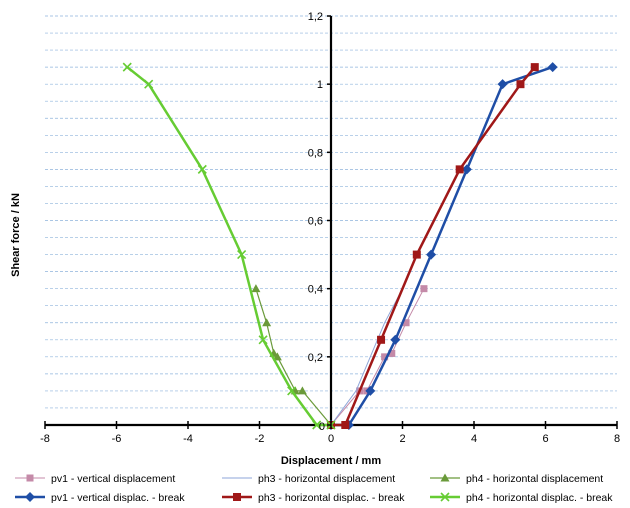 The image size is (630, 508). I want to click on legend-label: ph3 - horizontal displacement, so click(326, 479).